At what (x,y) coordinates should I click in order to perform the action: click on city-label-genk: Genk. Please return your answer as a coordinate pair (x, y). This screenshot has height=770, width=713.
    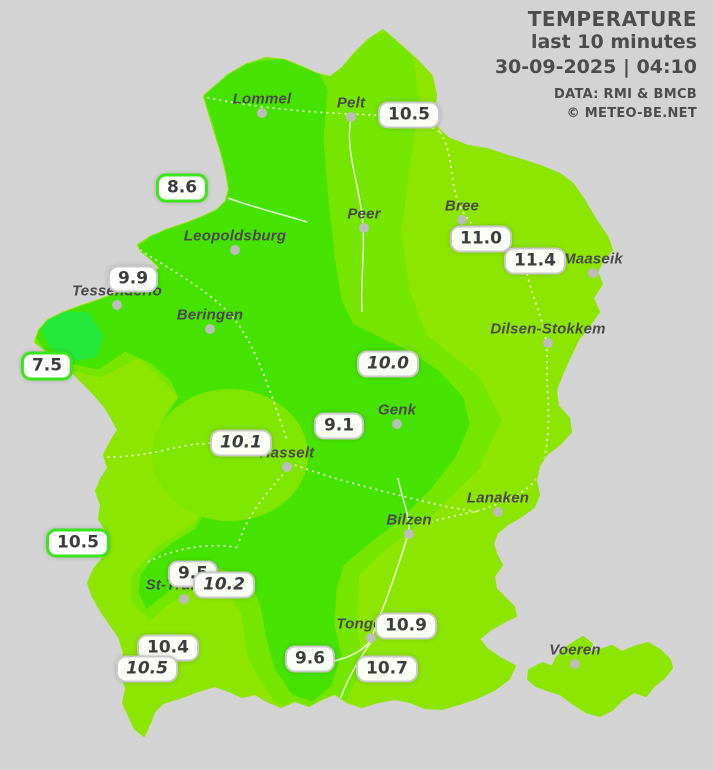
    Looking at the image, I should click on (397, 410).